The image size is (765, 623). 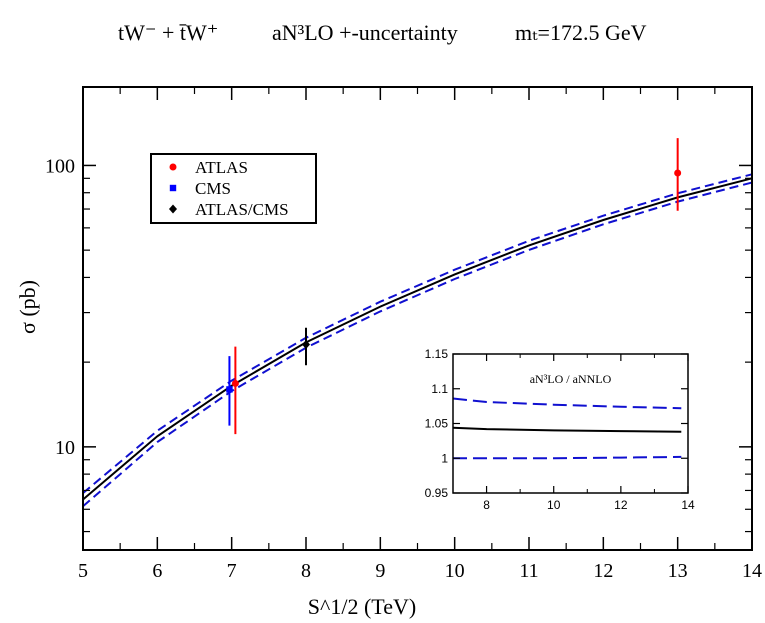 What do you see at coordinates (437, 354) in the screenshot?
I see `inset-y-tick-label: 1.15` at bounding box center [437, 354].